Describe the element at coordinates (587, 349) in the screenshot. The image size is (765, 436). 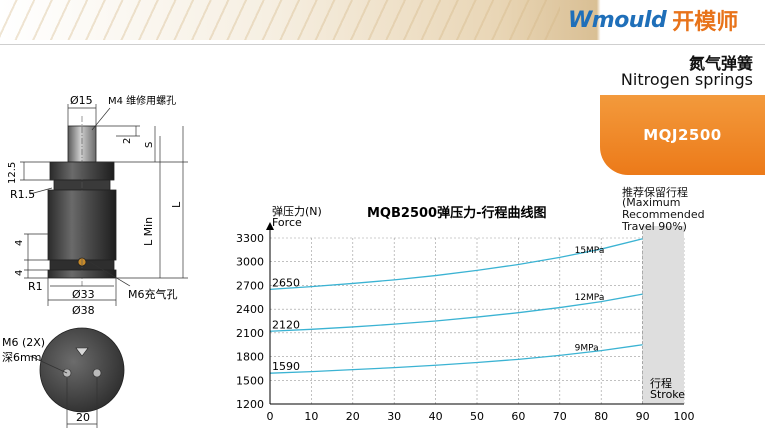
I see `series-label: 9MPa` at that location.